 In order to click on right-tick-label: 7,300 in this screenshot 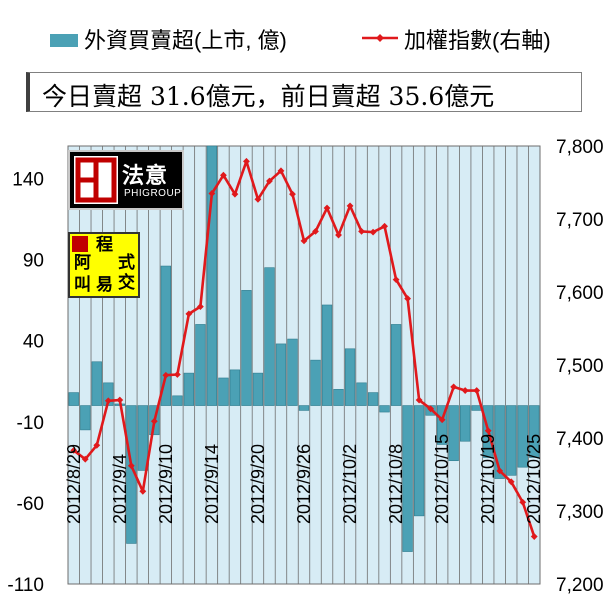, I will do `click(580, 512)`.